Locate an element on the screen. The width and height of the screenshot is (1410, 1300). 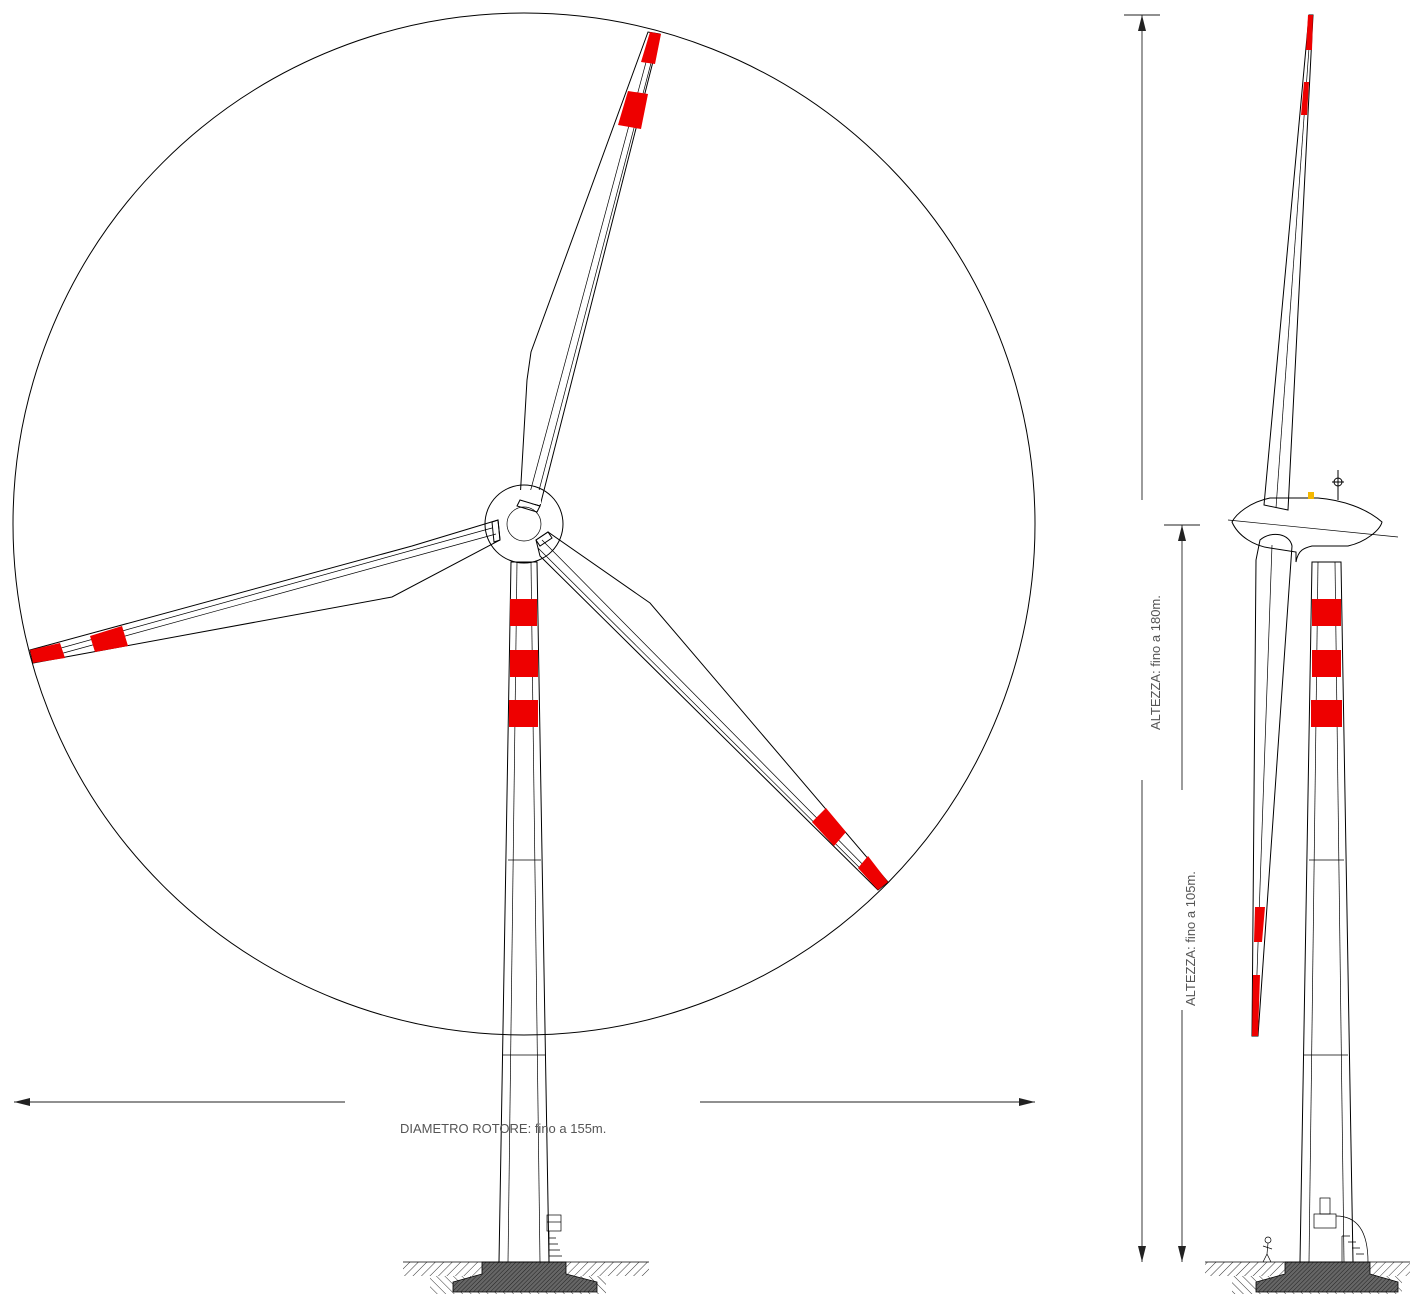
front-foundation is located at coordinates (526, 1277).